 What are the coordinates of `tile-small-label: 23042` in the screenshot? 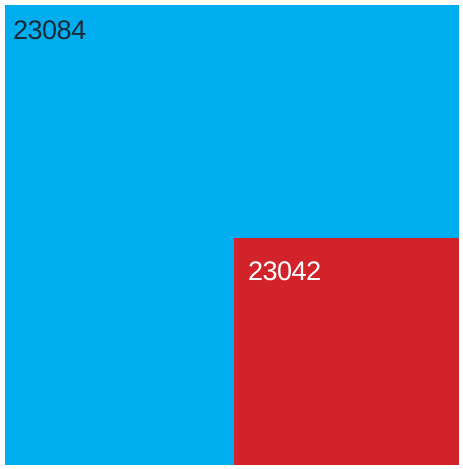 It's located at (284, 271).